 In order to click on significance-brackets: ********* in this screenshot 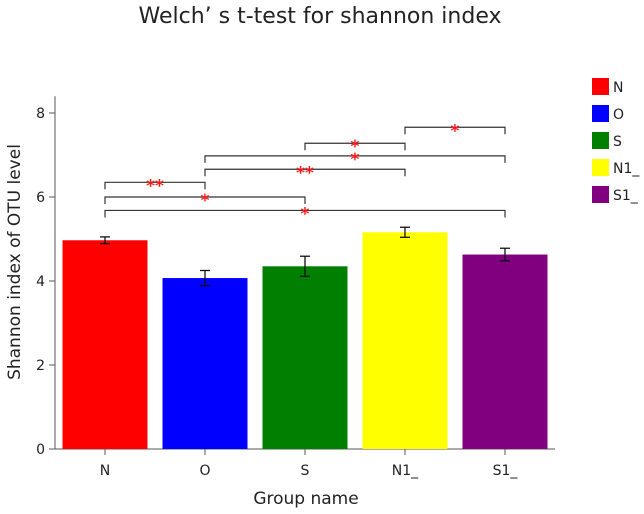, I will do `click(305, 172)`.